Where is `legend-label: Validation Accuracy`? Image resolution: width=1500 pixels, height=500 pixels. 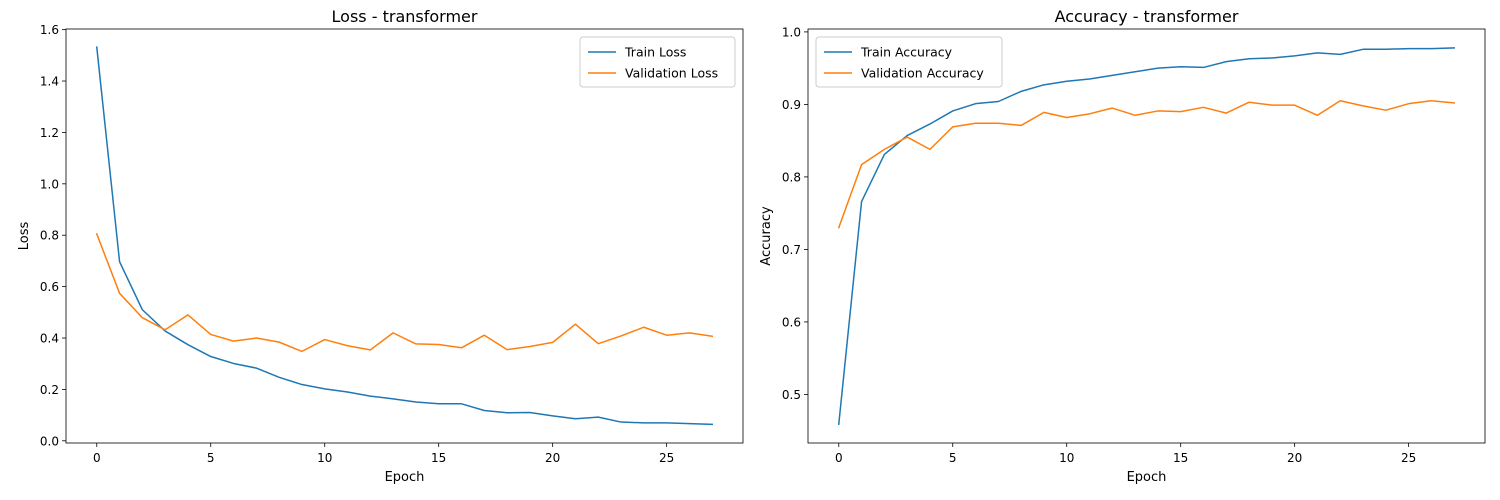 legend-label: Validation Accuracy is located at coordinates (922, 73).